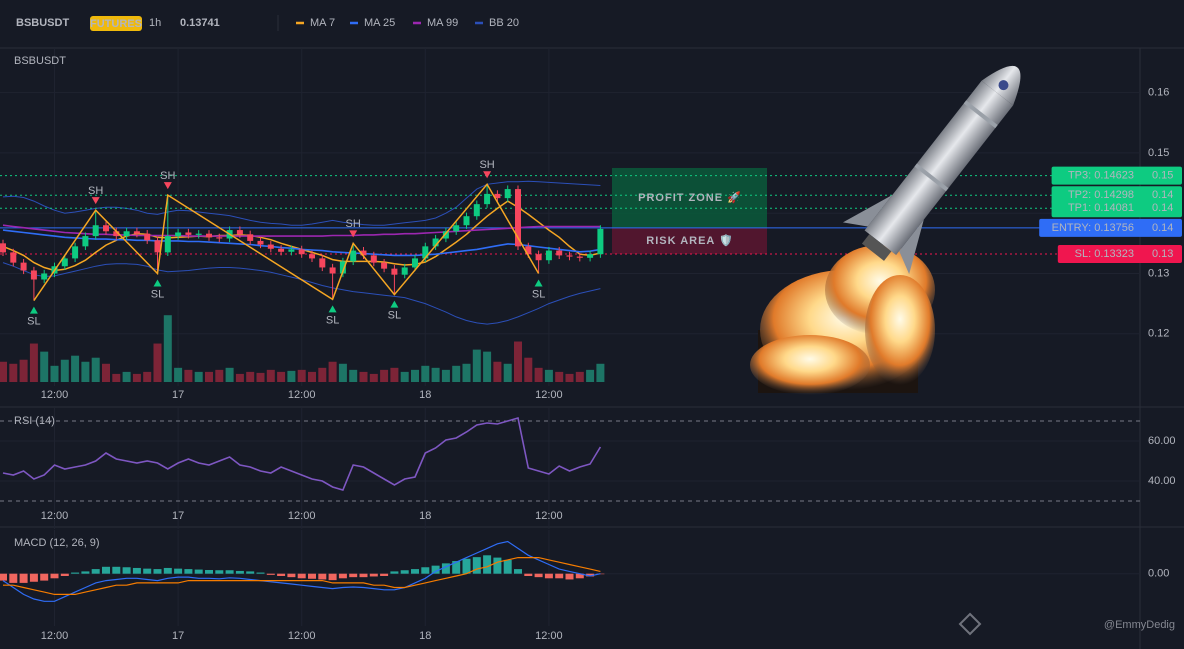 Image resolution: width=1184 pixels, height=649 pixels. I want to click on price-tag-label: ENTRY: 0.13756, so click(1093, 228).